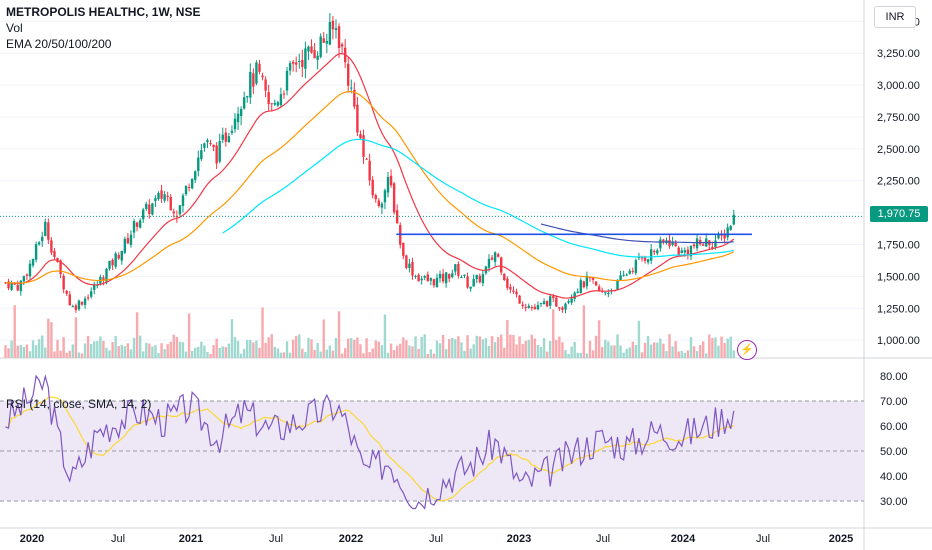  Describe the element at coordinates (747, 350) in the screenshot. I see `lightning-icon: ⚡` at that location.